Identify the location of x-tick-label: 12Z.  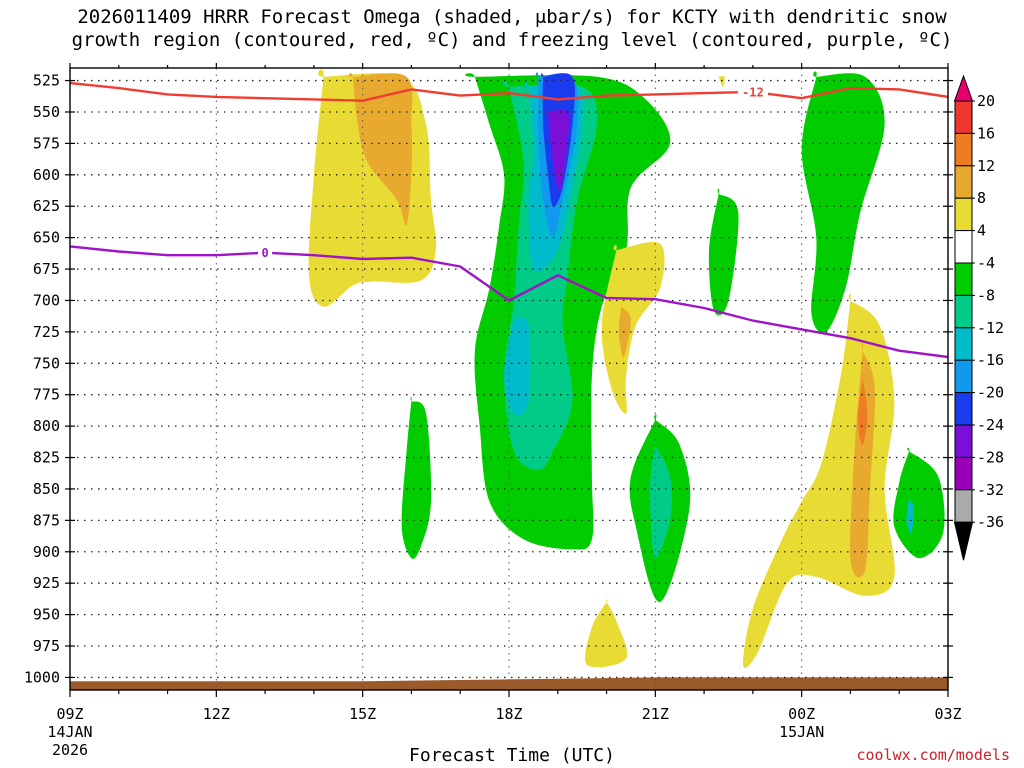
(216, 714).